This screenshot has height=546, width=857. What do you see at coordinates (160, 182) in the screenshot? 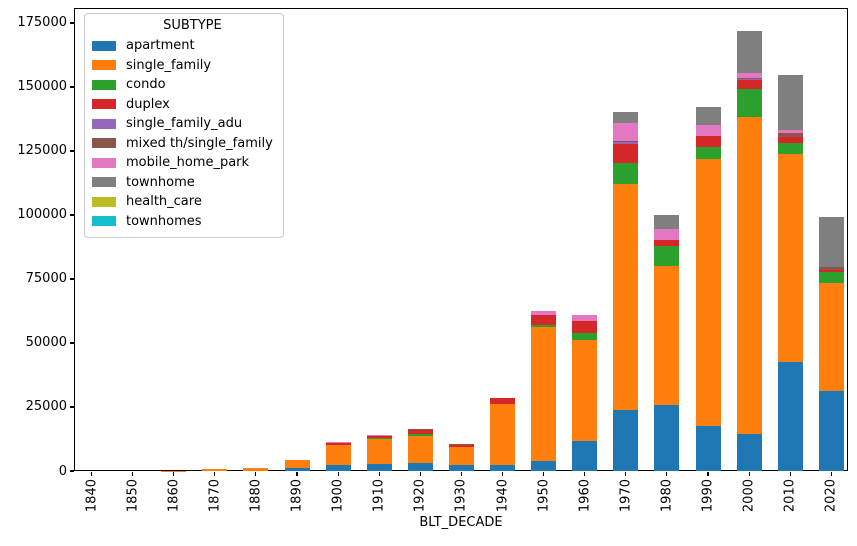
I see `legend-label: townhome` at bounding box center [160, 182].